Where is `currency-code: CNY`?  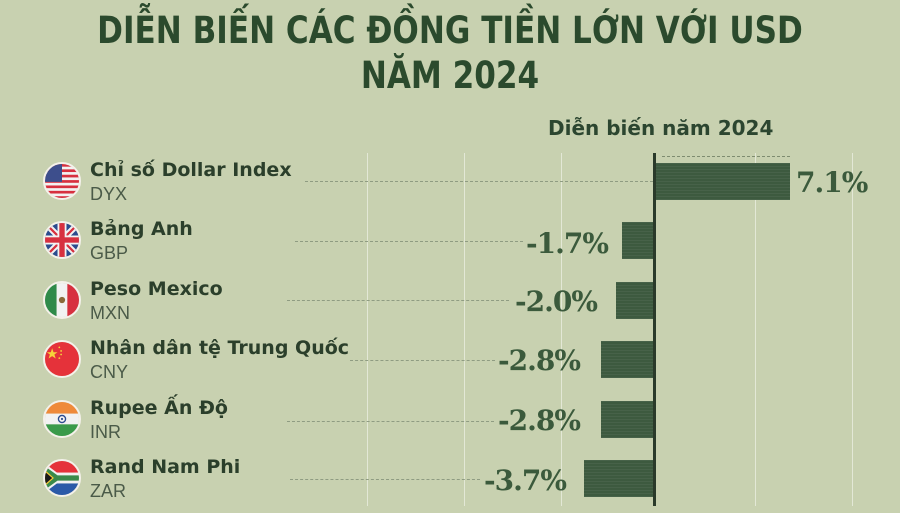
currency-code: CNY is located at coordinates (109, 372).